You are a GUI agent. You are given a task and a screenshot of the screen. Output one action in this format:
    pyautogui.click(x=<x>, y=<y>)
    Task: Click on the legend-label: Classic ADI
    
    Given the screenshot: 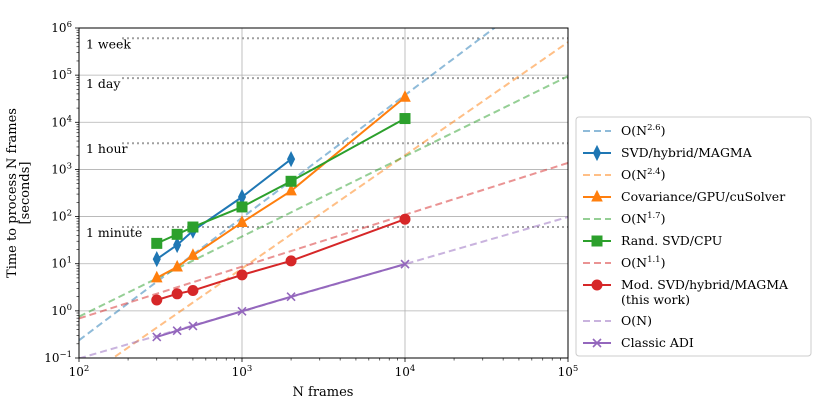 What is the action you would take?
    pyautogui.click(x=657, y=342)
    